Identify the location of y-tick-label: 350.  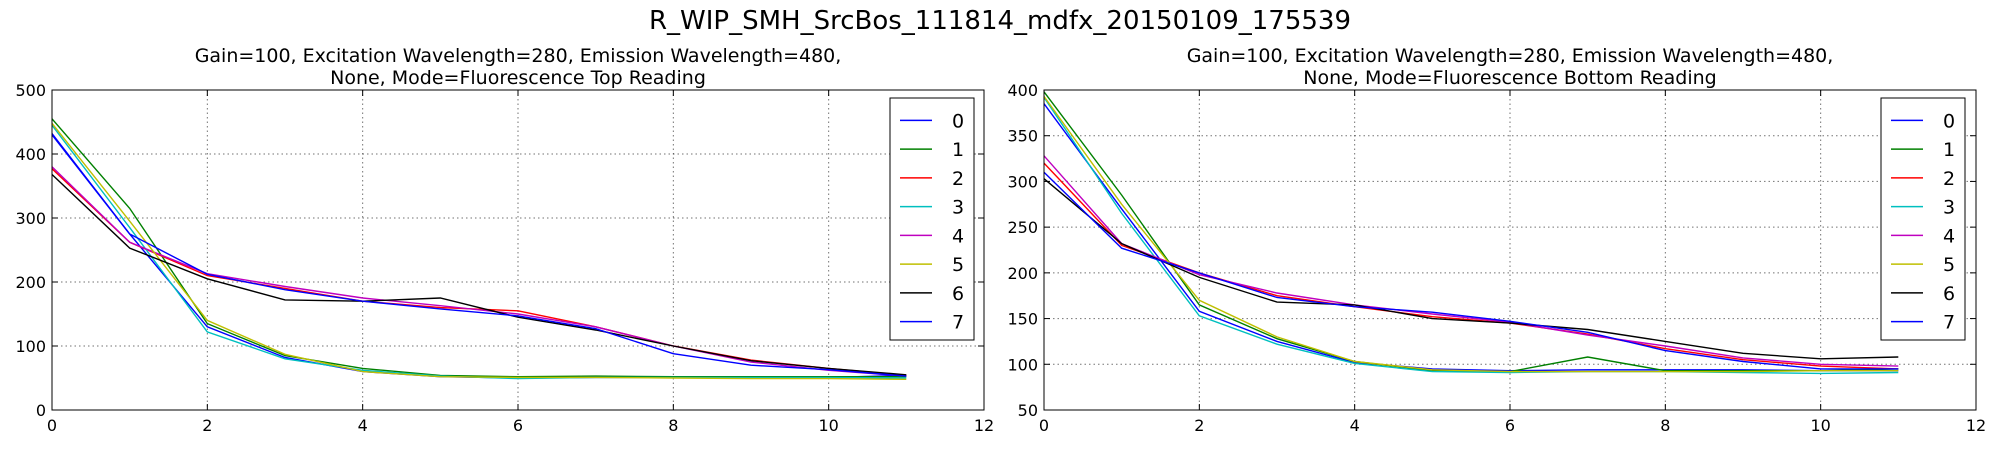
(1022, 136).